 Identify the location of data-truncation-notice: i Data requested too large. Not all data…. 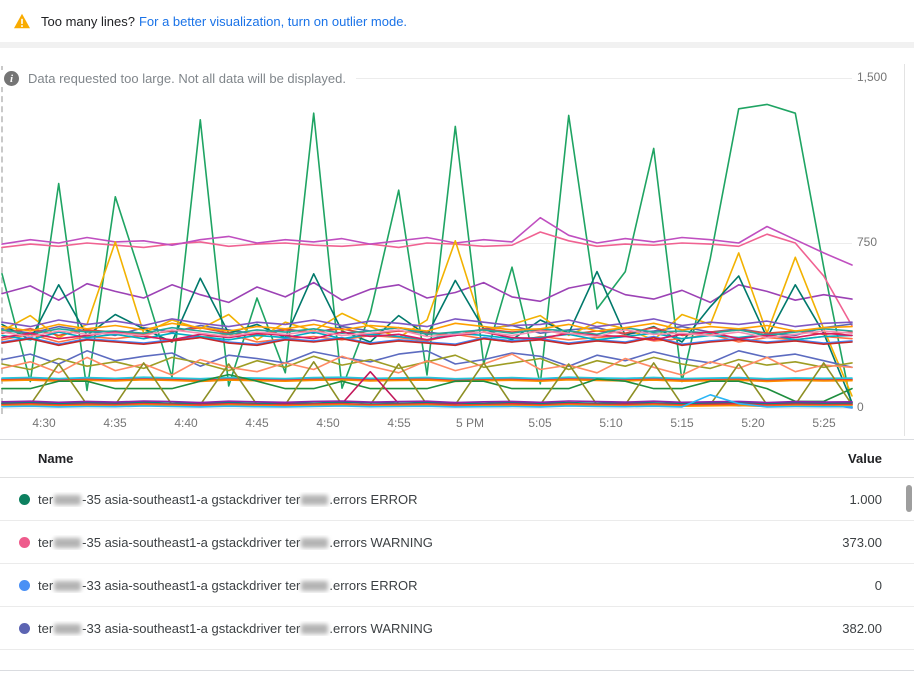
(178, 78).